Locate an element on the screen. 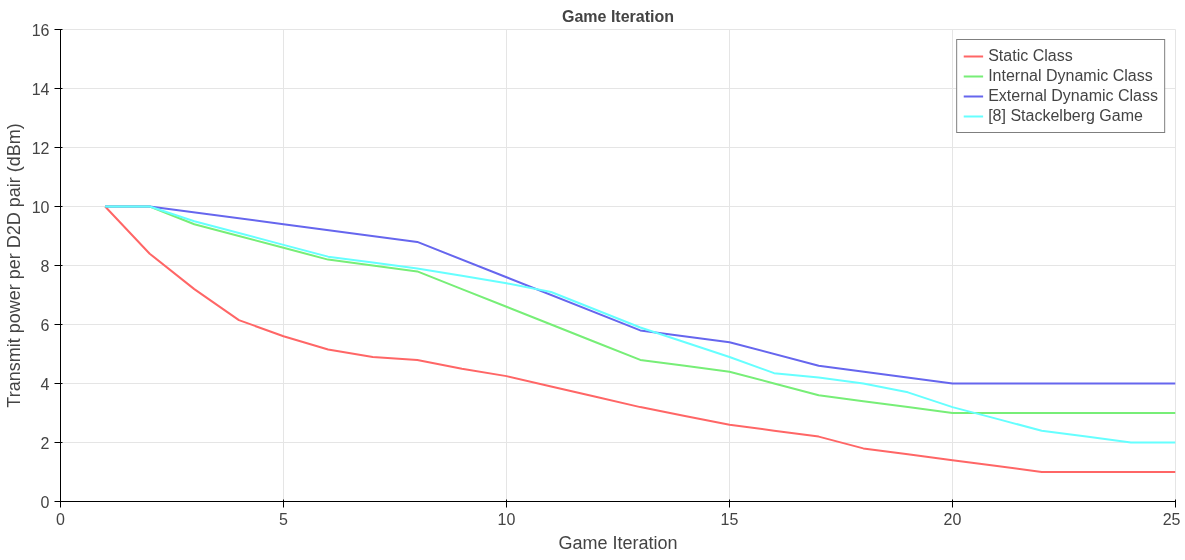 Image resolution: width=1185 pixels, height=560 pixels. y-tick-label: 12 is located at coordinates (40, 148).